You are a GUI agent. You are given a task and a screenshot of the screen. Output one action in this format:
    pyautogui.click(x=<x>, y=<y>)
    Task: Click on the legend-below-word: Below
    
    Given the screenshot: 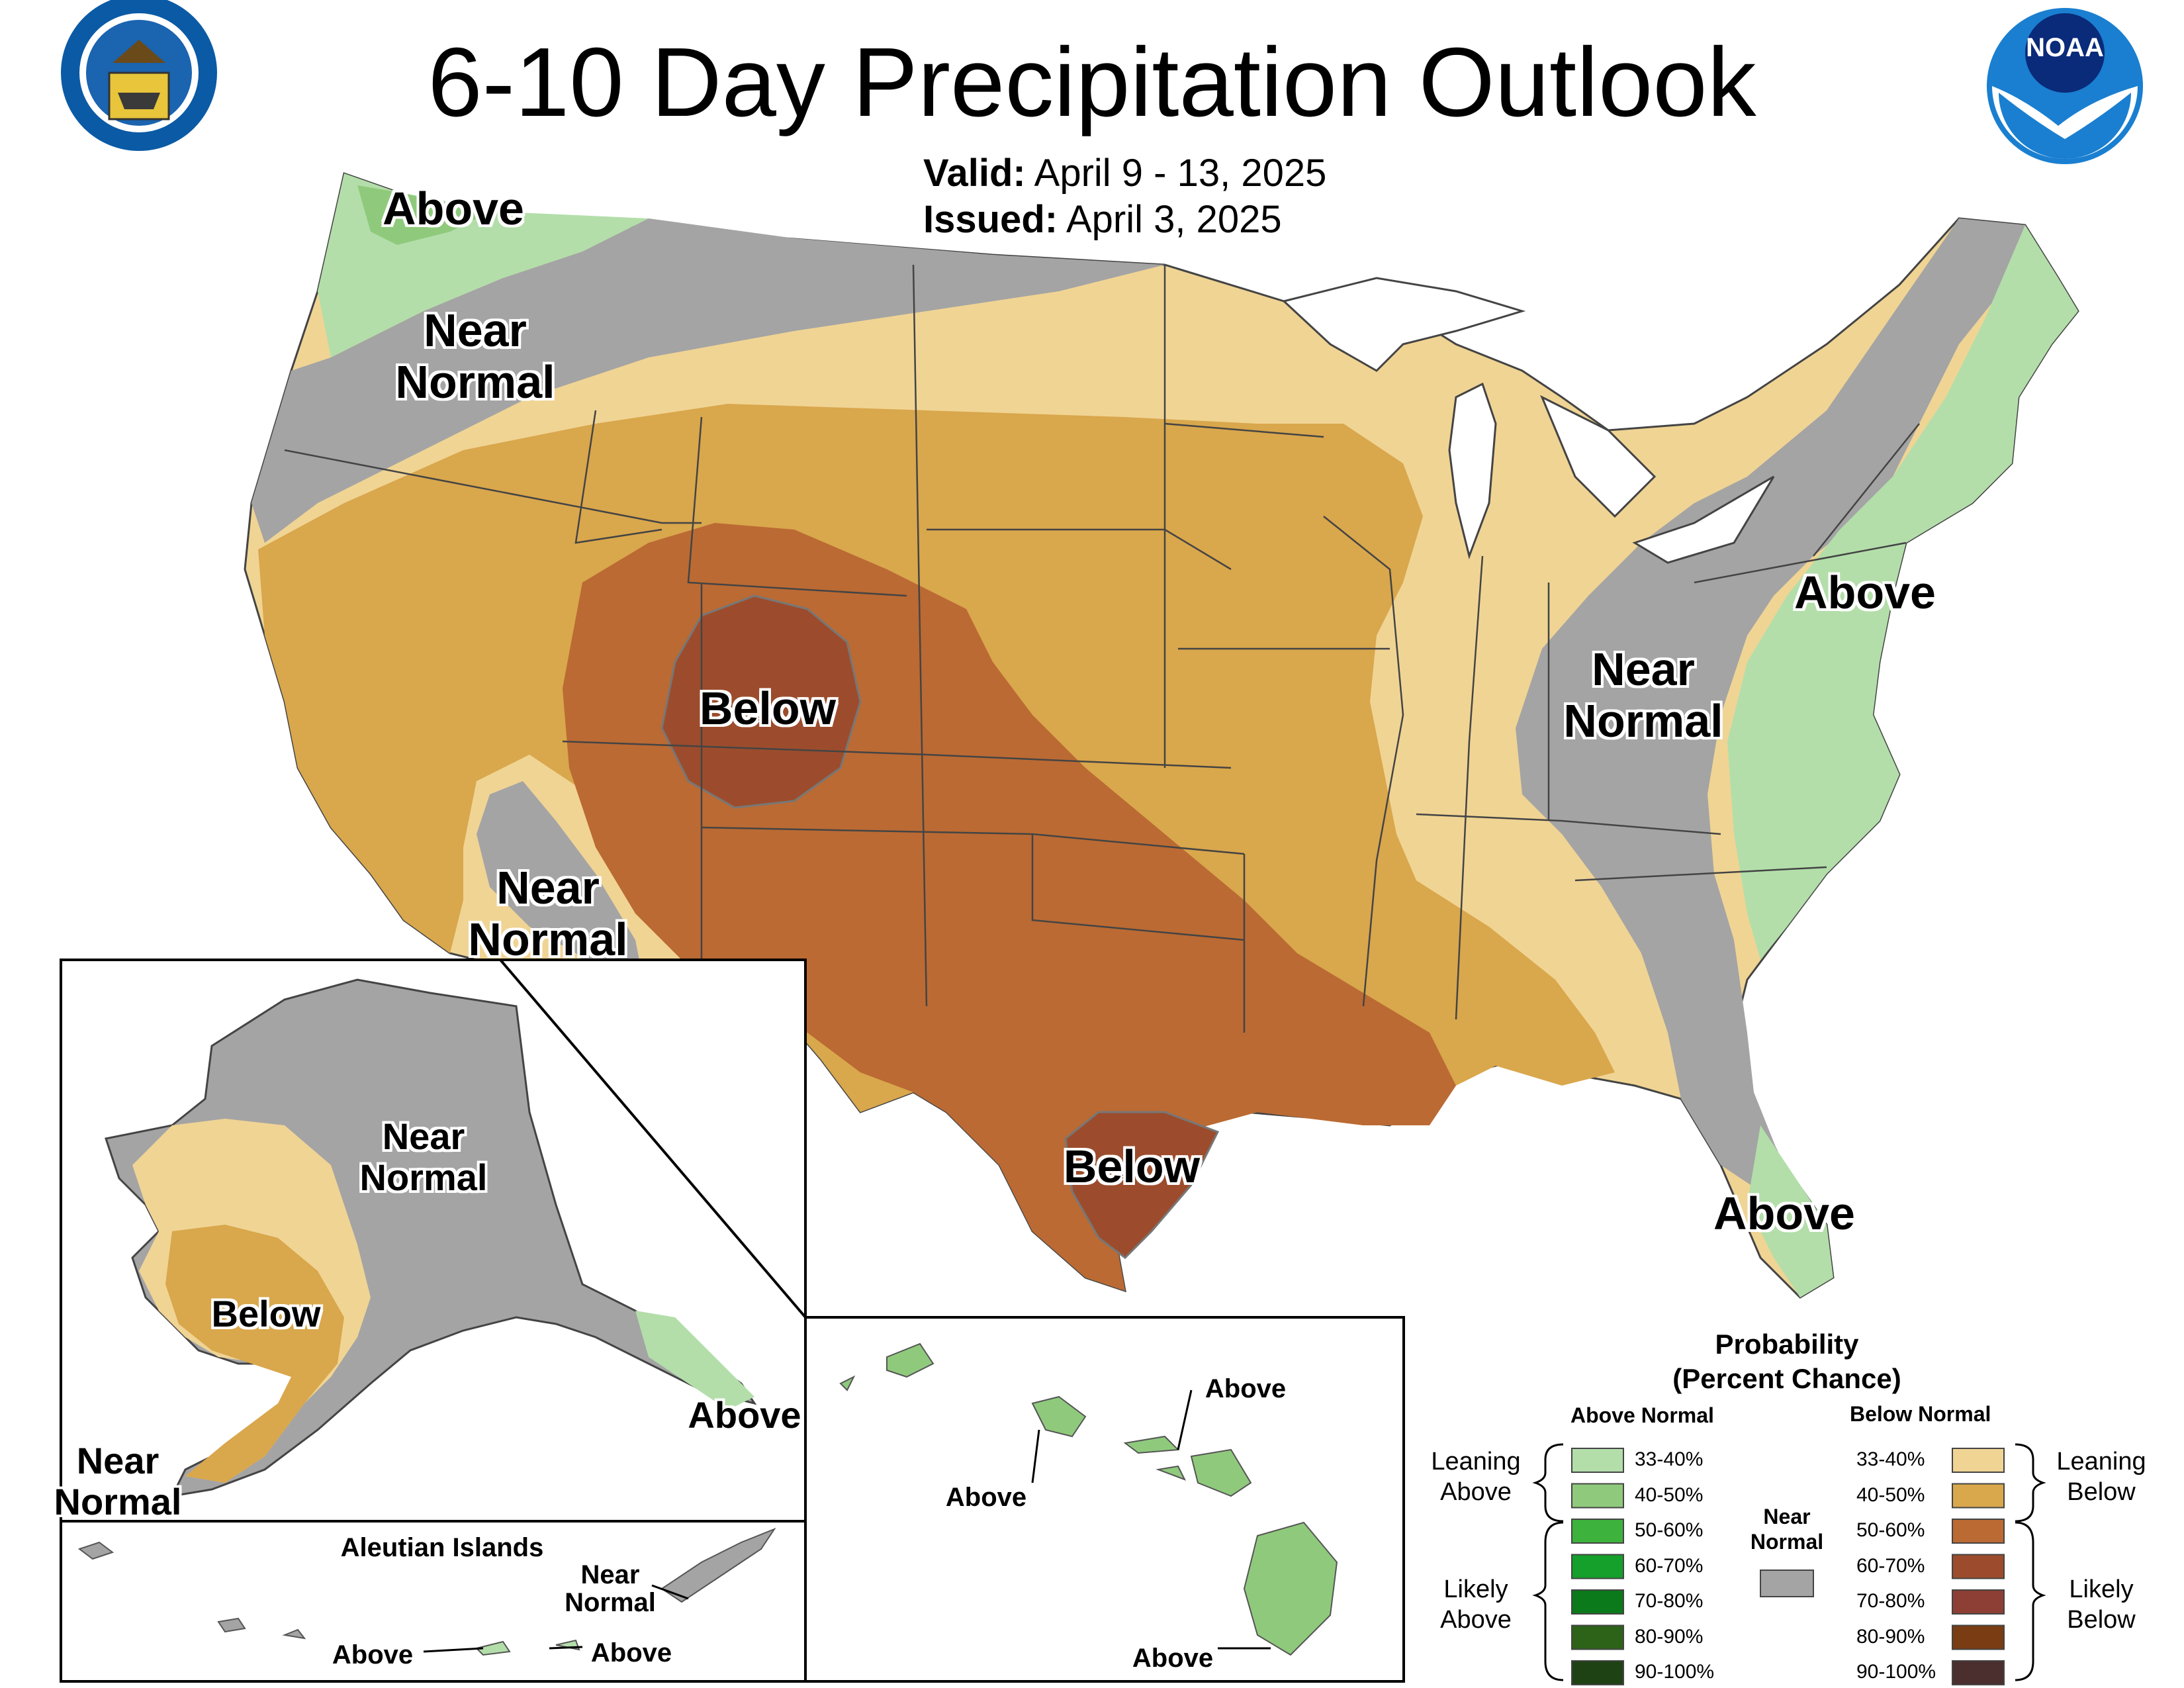 What is the action you would take?
    pyautogui.click(x=2101, y=1492)
    